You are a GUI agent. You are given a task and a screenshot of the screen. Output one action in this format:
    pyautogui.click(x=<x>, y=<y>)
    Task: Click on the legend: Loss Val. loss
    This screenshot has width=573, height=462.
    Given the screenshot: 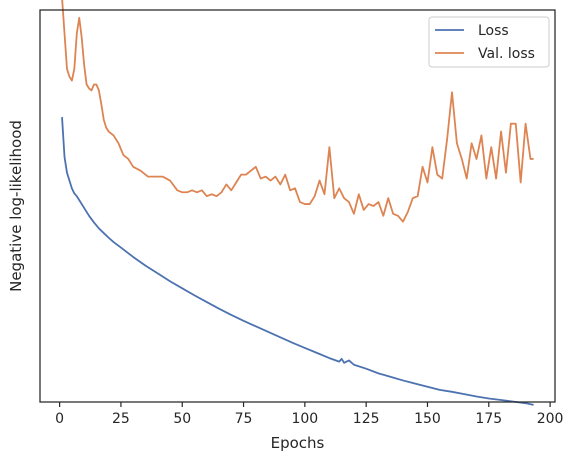 What is the action you would take?
    pyautogui.click(x=489, y=42)
    